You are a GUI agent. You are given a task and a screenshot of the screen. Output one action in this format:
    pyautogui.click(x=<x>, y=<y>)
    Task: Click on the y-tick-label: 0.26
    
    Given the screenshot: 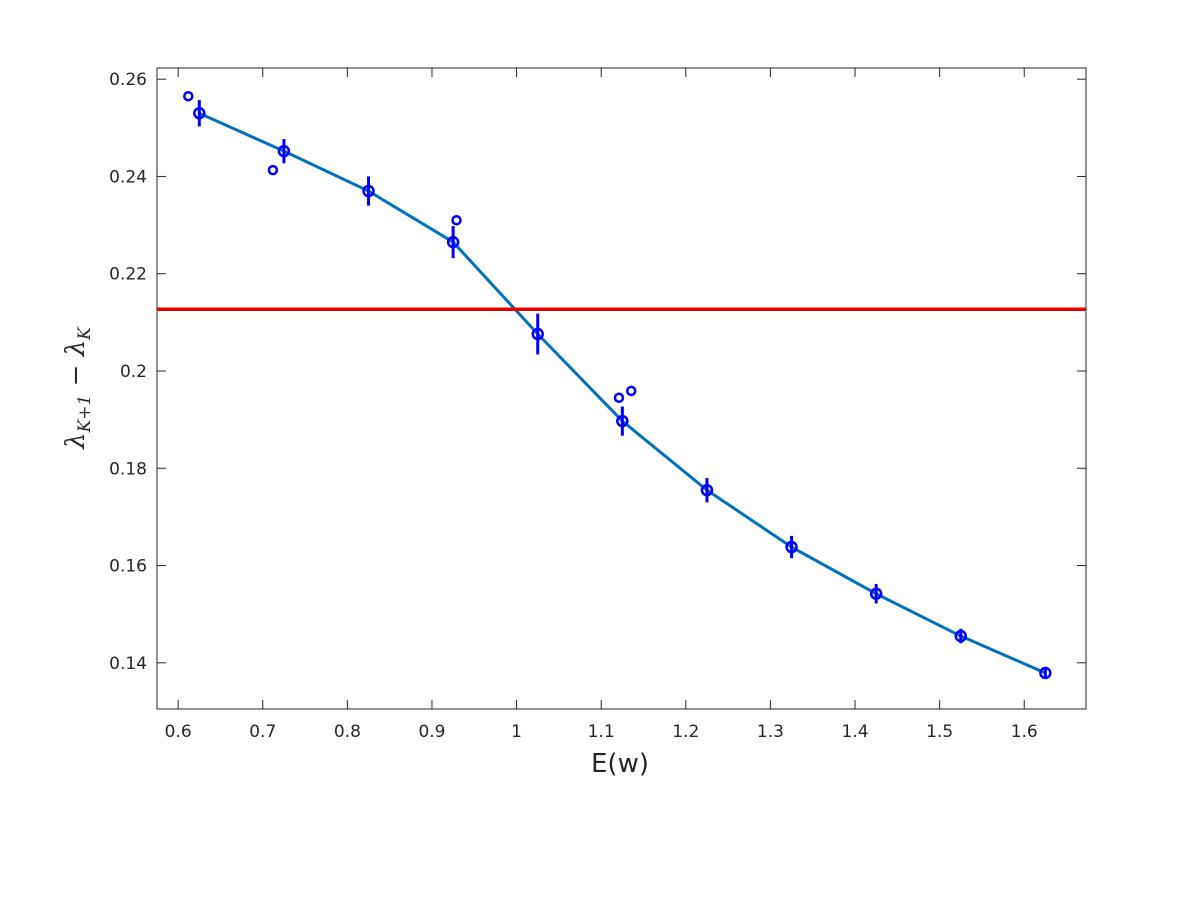 What is the action you would take?
    pyautogui.click(x=128, y=80)
    